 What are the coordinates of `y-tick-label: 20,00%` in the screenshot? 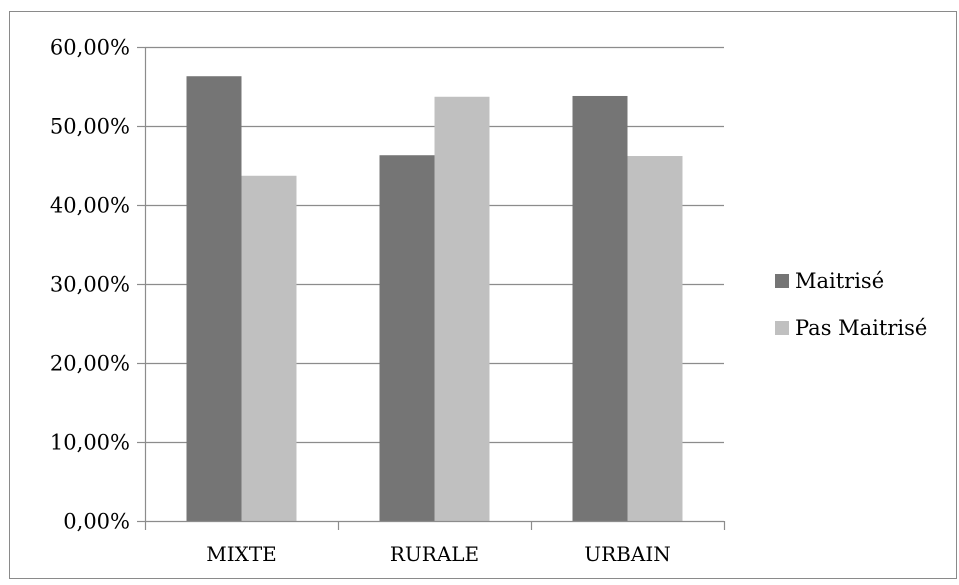 It's located at (90, 364).